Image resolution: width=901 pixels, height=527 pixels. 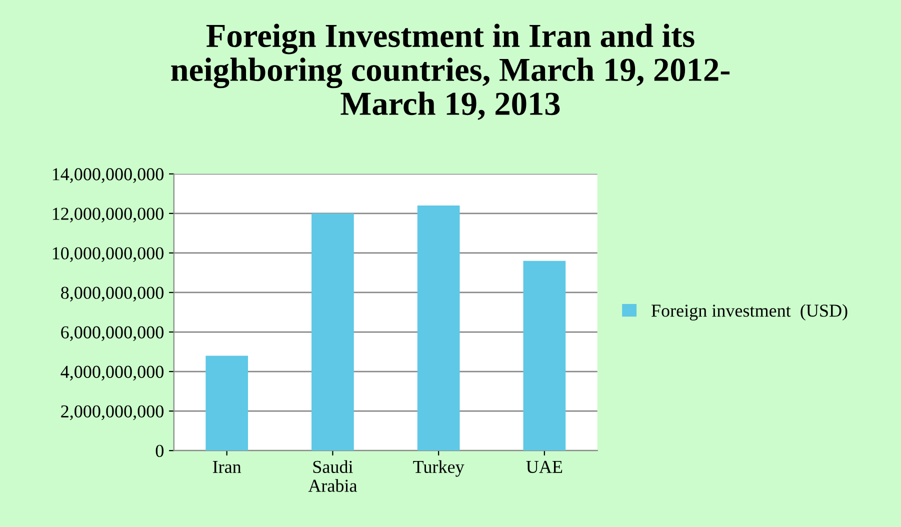 What do you see at coordinates (749, 312) in the screenshot?
I see `legend-label: Foreign investment (USD)` at bounding box center [749, 312].